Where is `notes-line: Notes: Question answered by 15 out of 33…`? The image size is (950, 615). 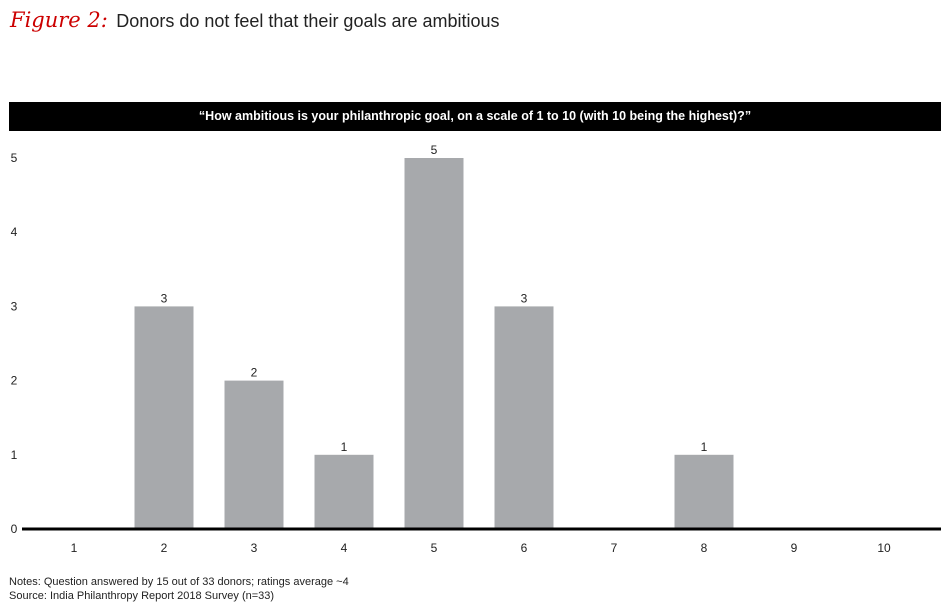 notes-line: Notes: Question answered by 15 out of 33… is located at coordinates (179, 582).